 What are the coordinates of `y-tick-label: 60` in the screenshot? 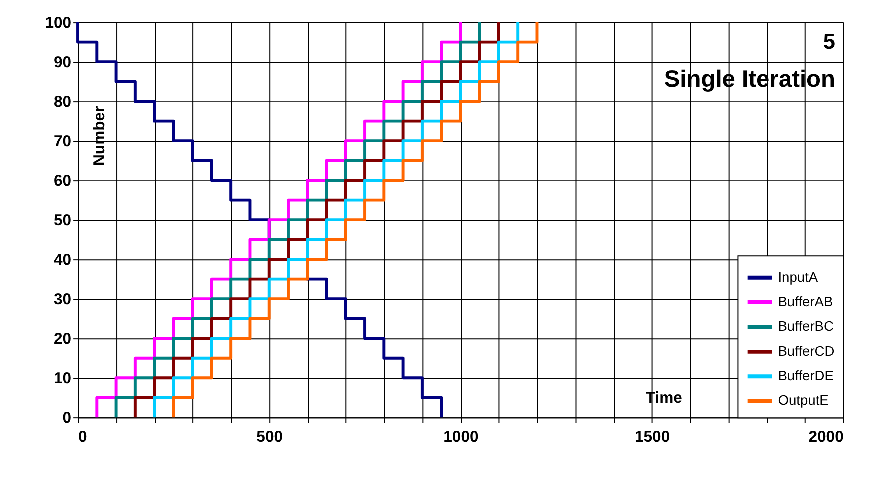 It's located at (63, 181).